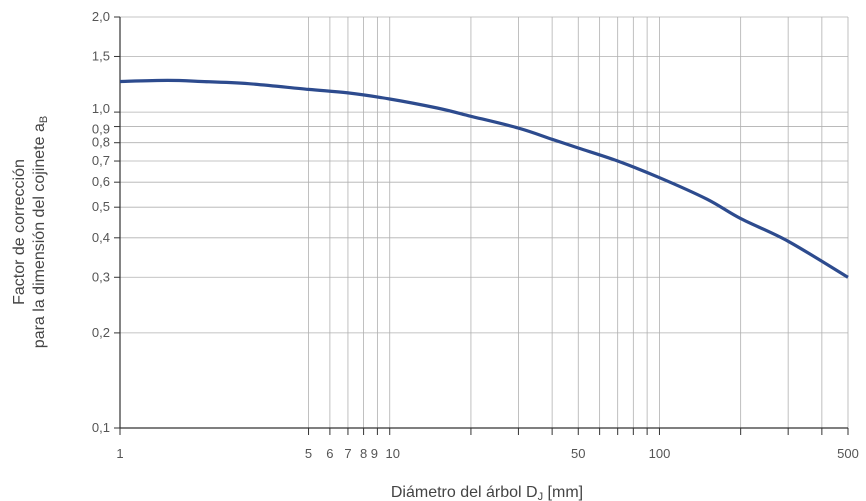  I want to click on y-axis-title-line1: Factor de corrección, so click(19, 232).